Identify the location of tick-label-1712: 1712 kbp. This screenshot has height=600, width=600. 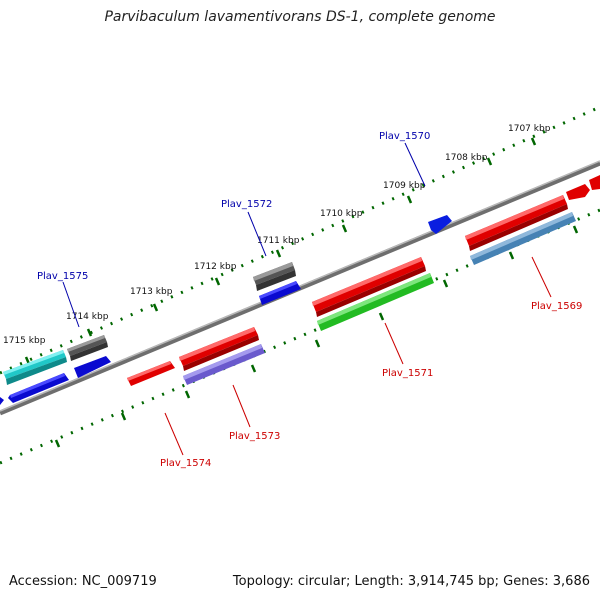
(215, 267).